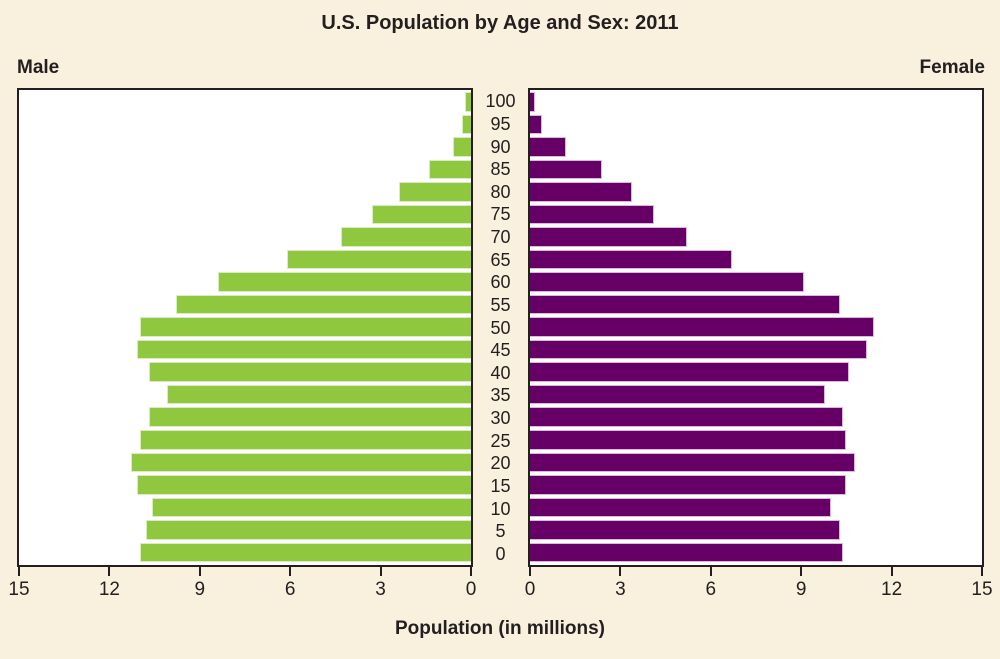  I want to click on female-panel-label: Female, so click(952, 67).